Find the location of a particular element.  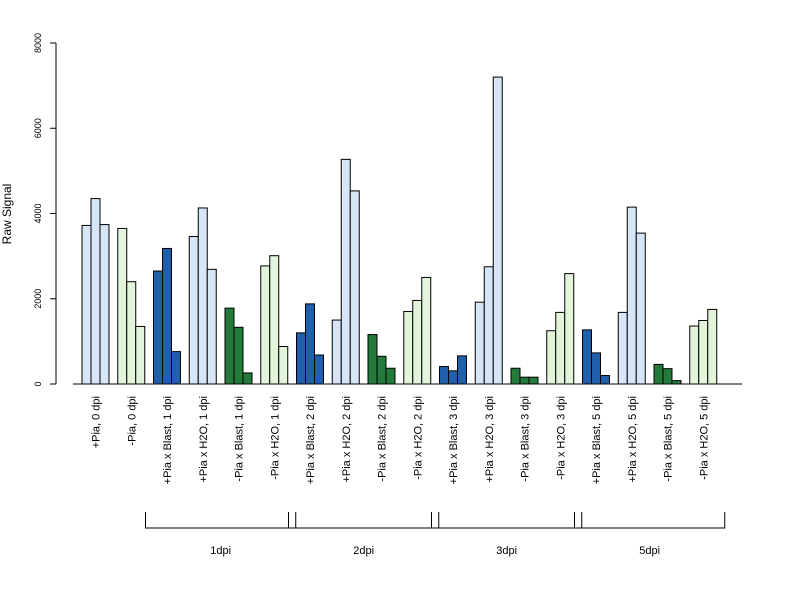

y-tick-label: 4000 is located at coordinates (38, 213).